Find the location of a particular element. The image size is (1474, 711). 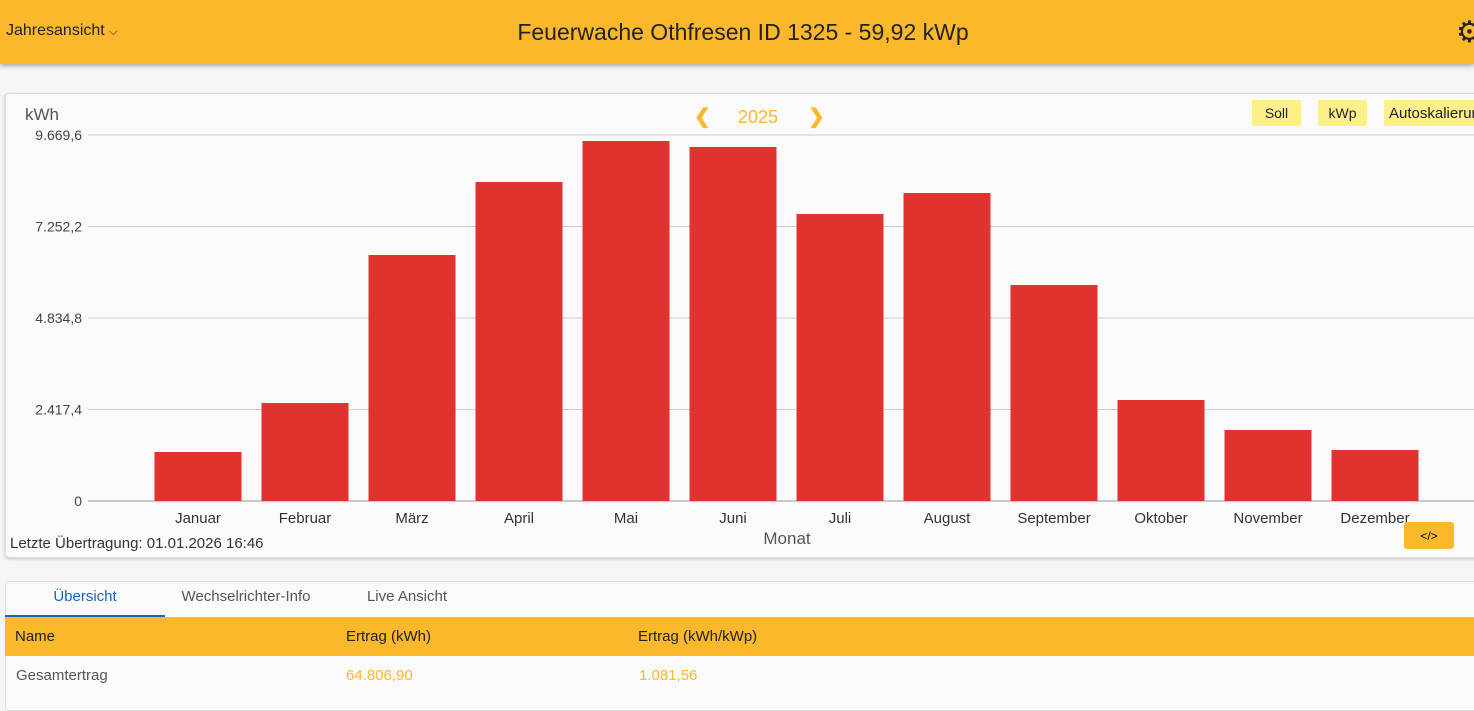

y-tick-label: 2.417,4 is located at coordinates (58, 410).